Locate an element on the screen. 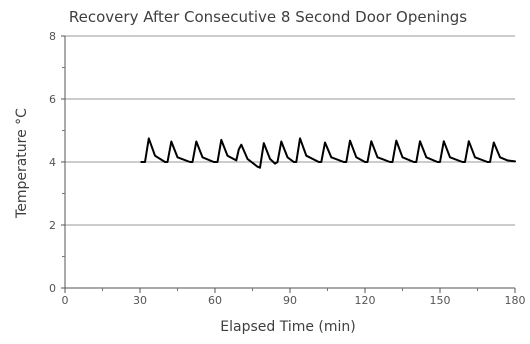  x-tick-label-30: 30 is located at coordinates (140, 300).